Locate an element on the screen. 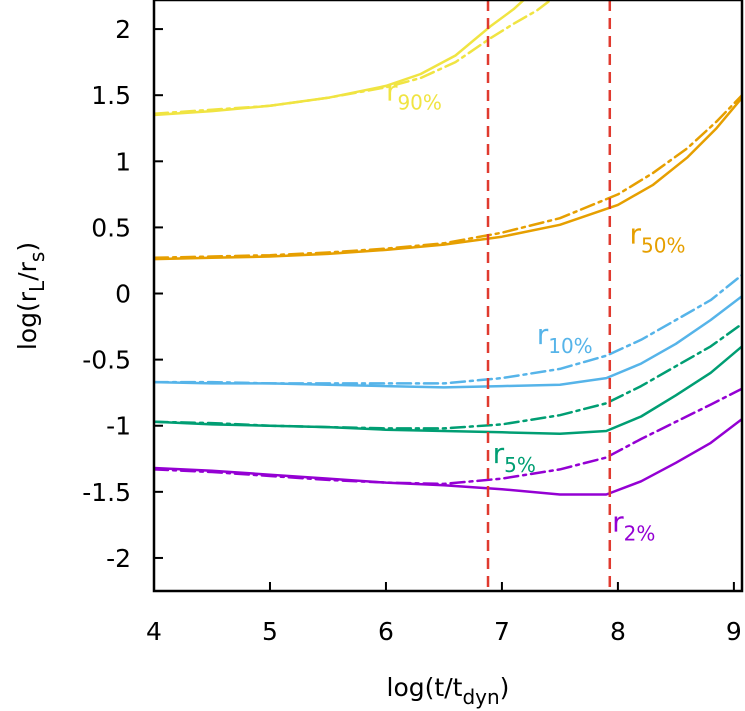 The width and height of the screenshot is (745, 711). curve-label-2pct: r2% is located at coordinates (633, 526).